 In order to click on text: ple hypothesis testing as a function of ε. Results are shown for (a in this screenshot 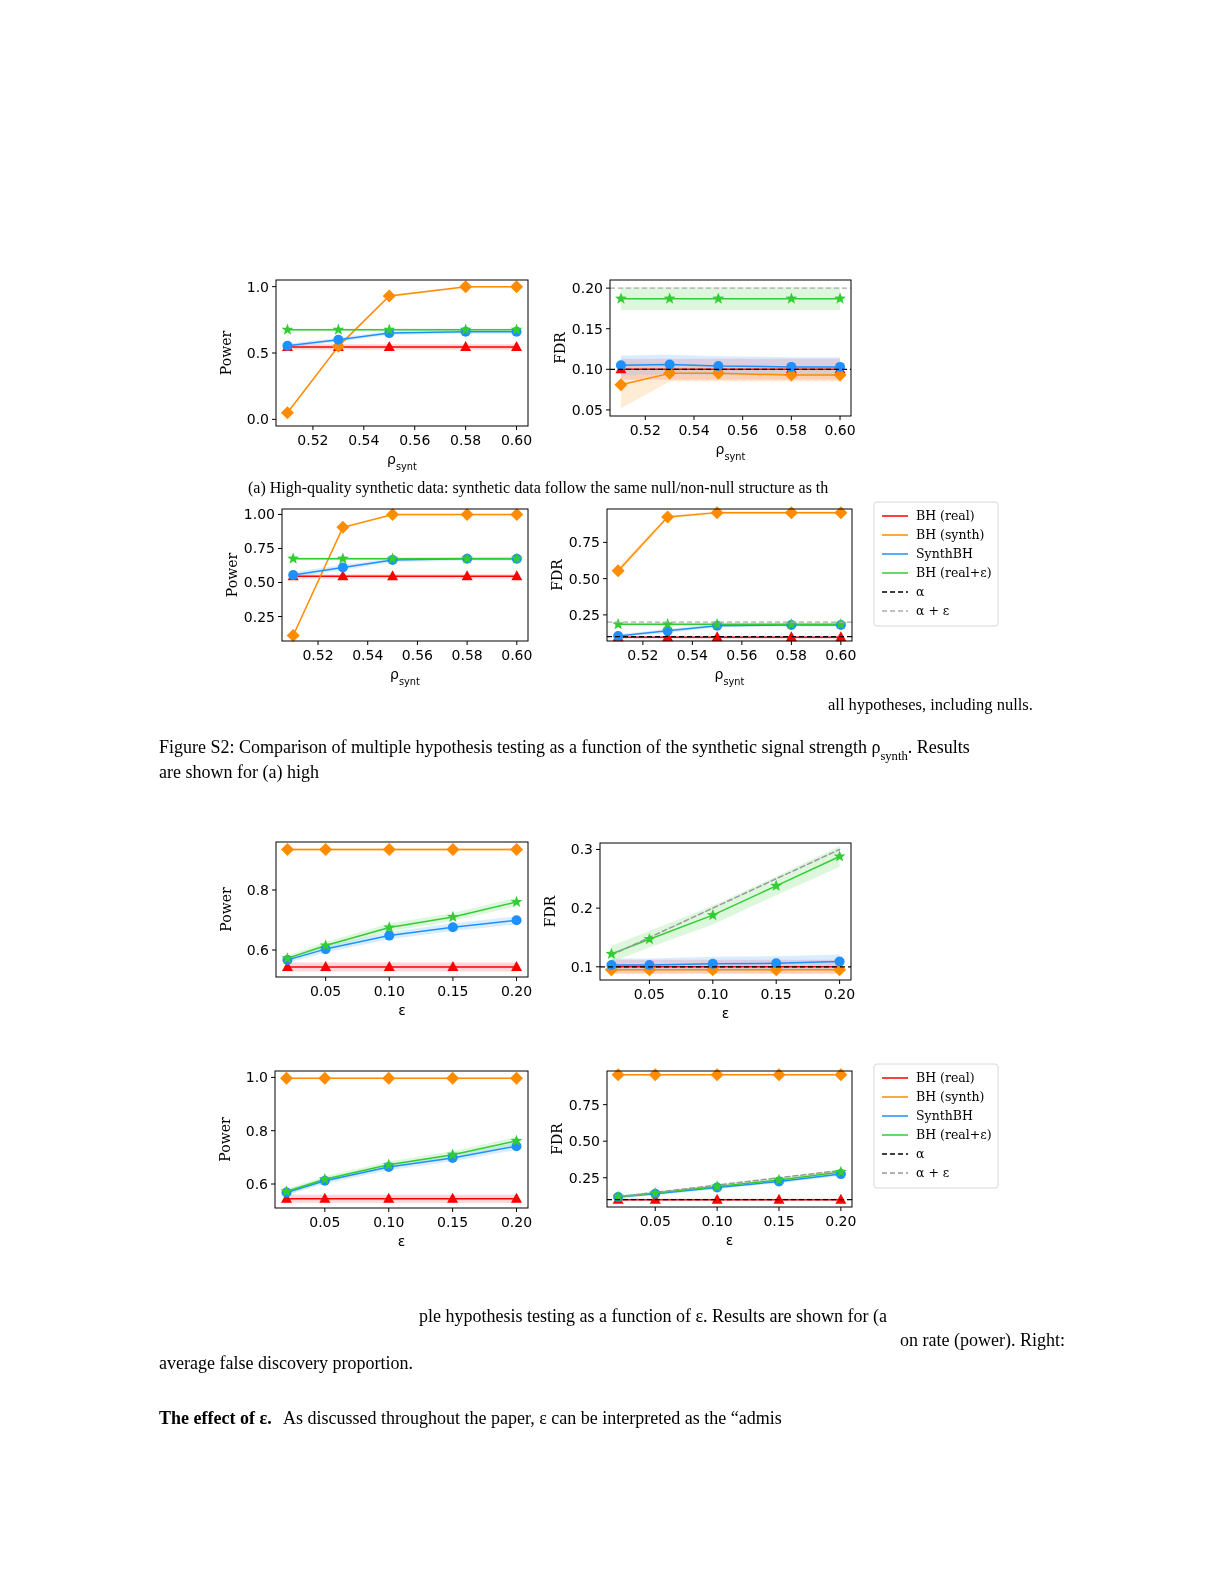, I will do `click(653, 1316)`.